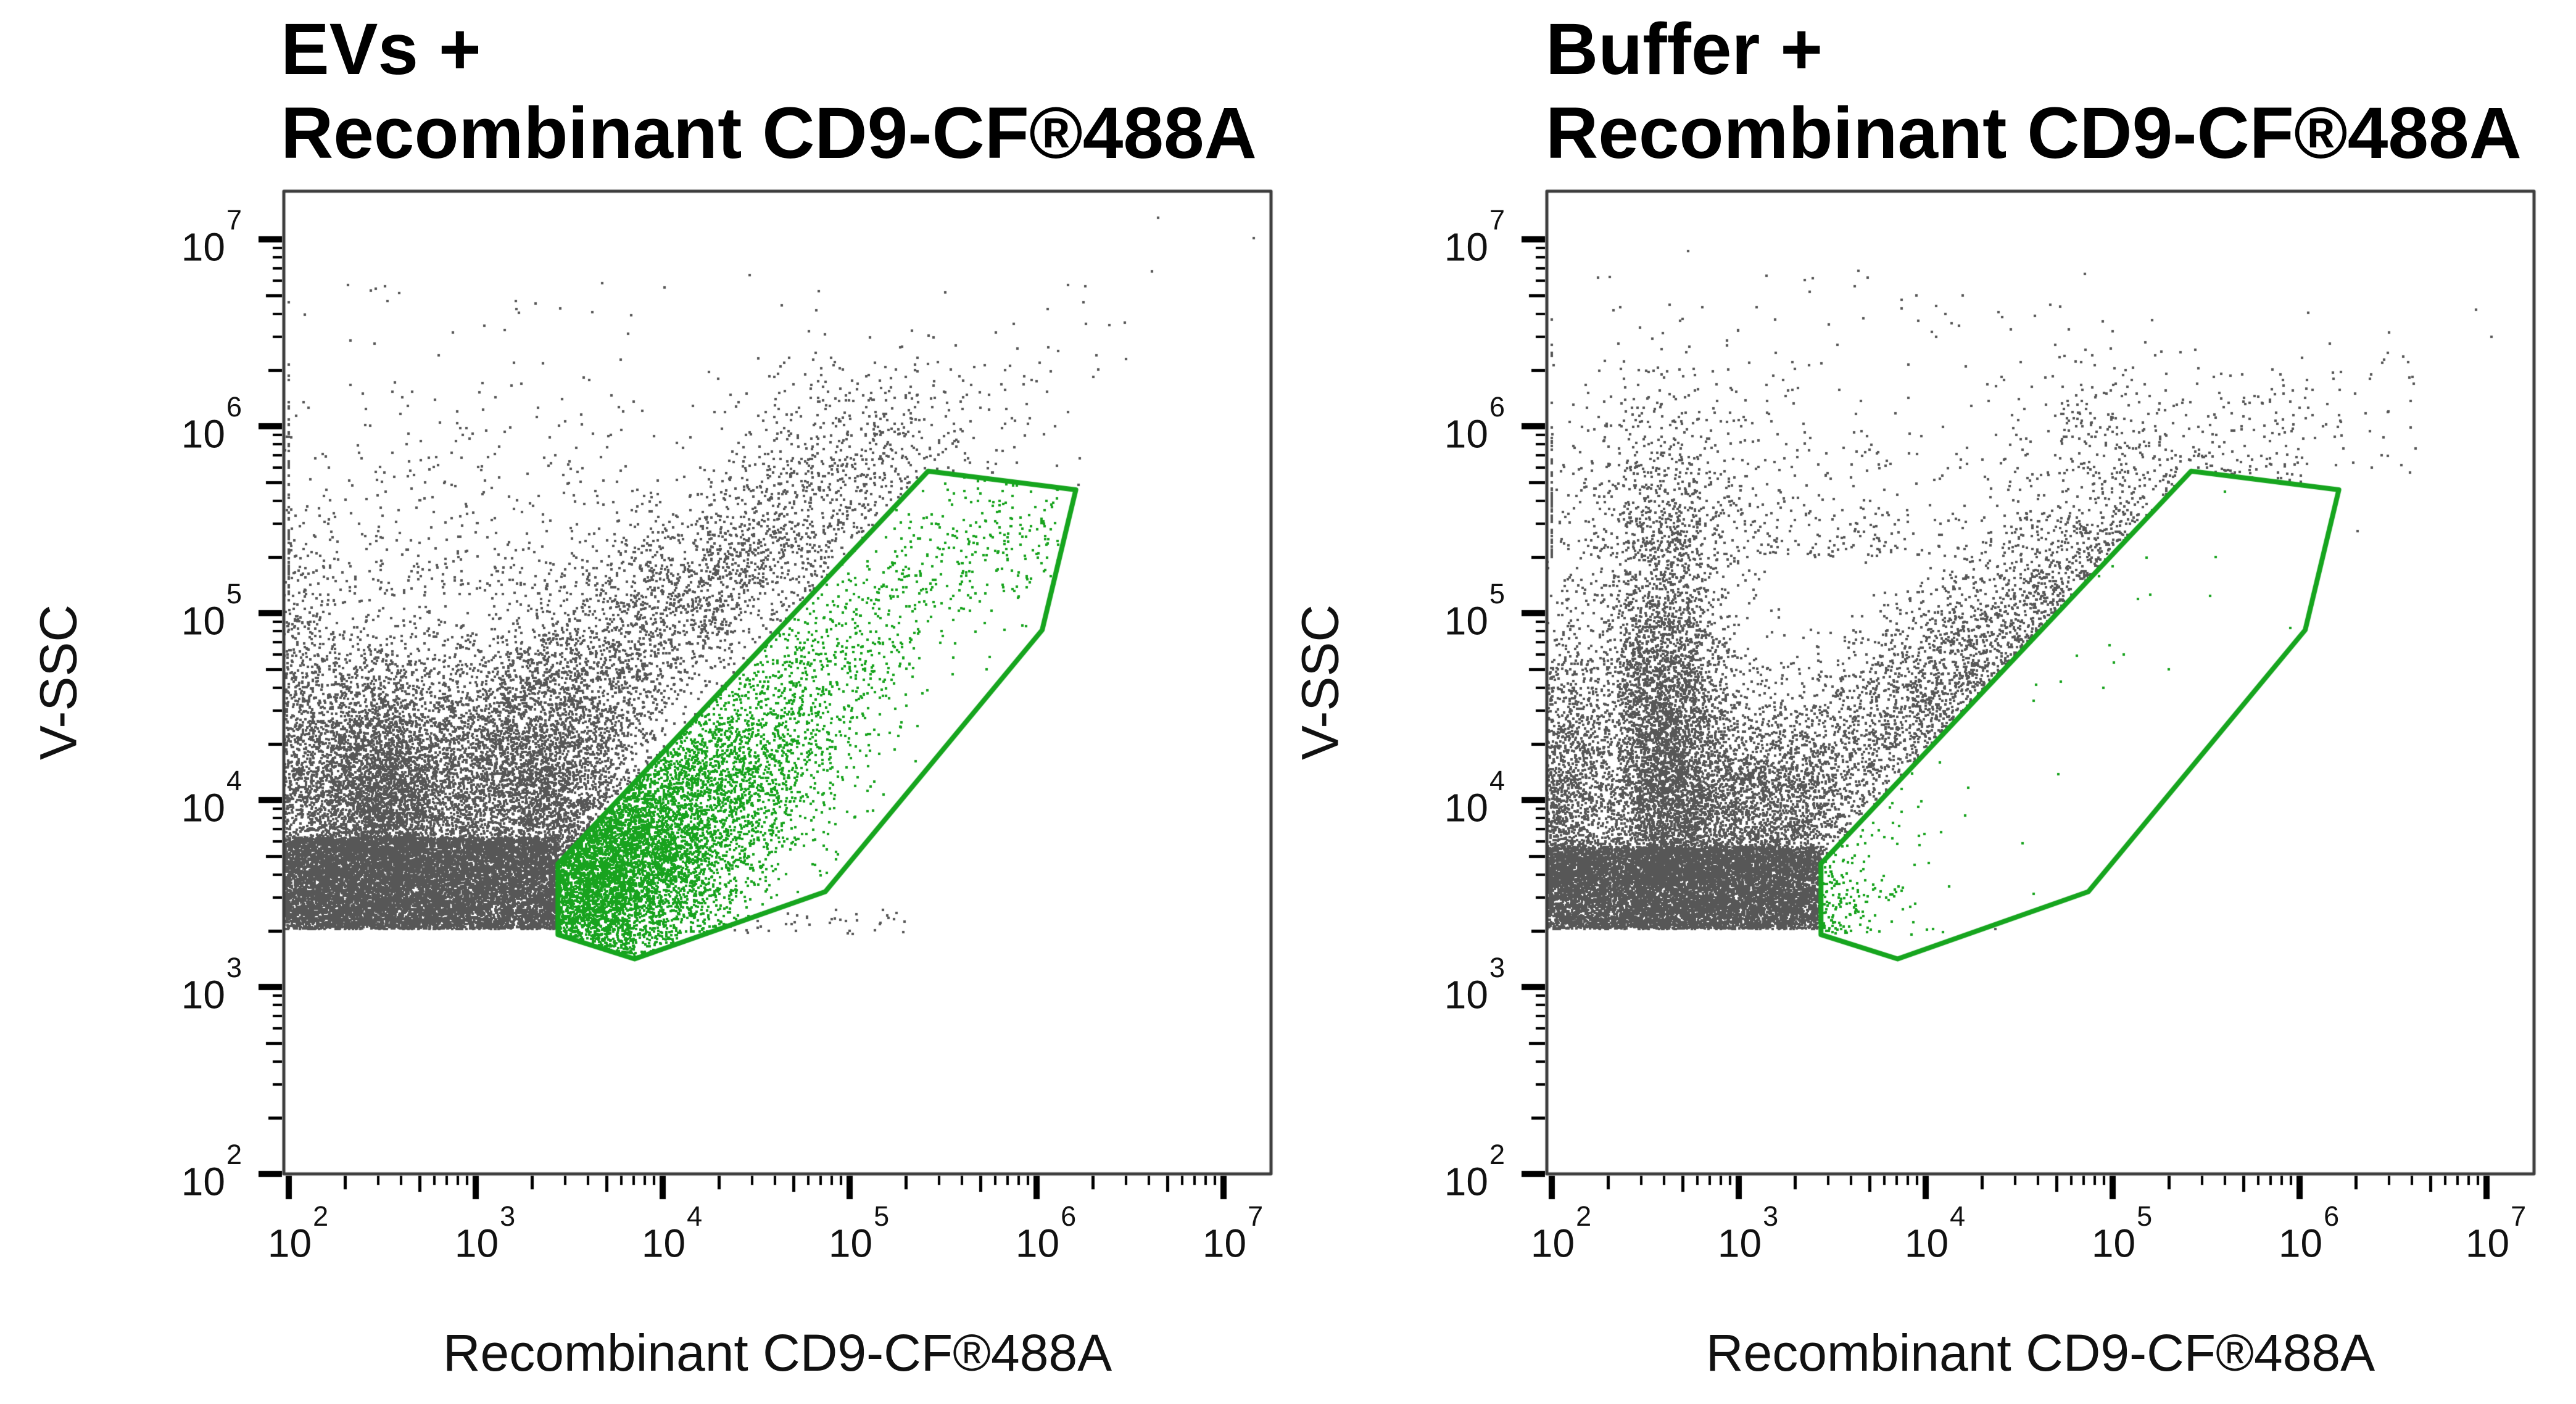  What do you see at coordinates (1320, 682) in the screenshot?
I see `y-axis-title-right: V-SSC` at bounding box center [1320, 682].